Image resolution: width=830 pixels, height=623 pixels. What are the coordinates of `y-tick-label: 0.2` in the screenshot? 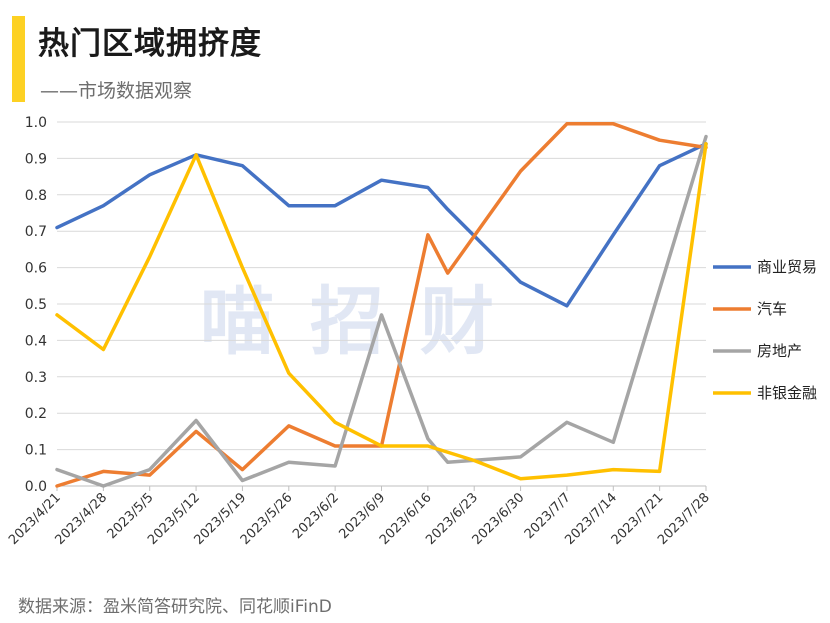 It's located at (36, 414).